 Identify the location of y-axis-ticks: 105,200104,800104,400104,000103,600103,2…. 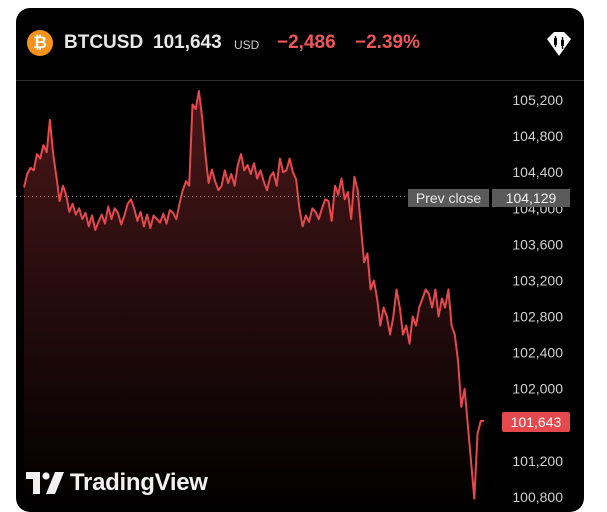
(537, 298).